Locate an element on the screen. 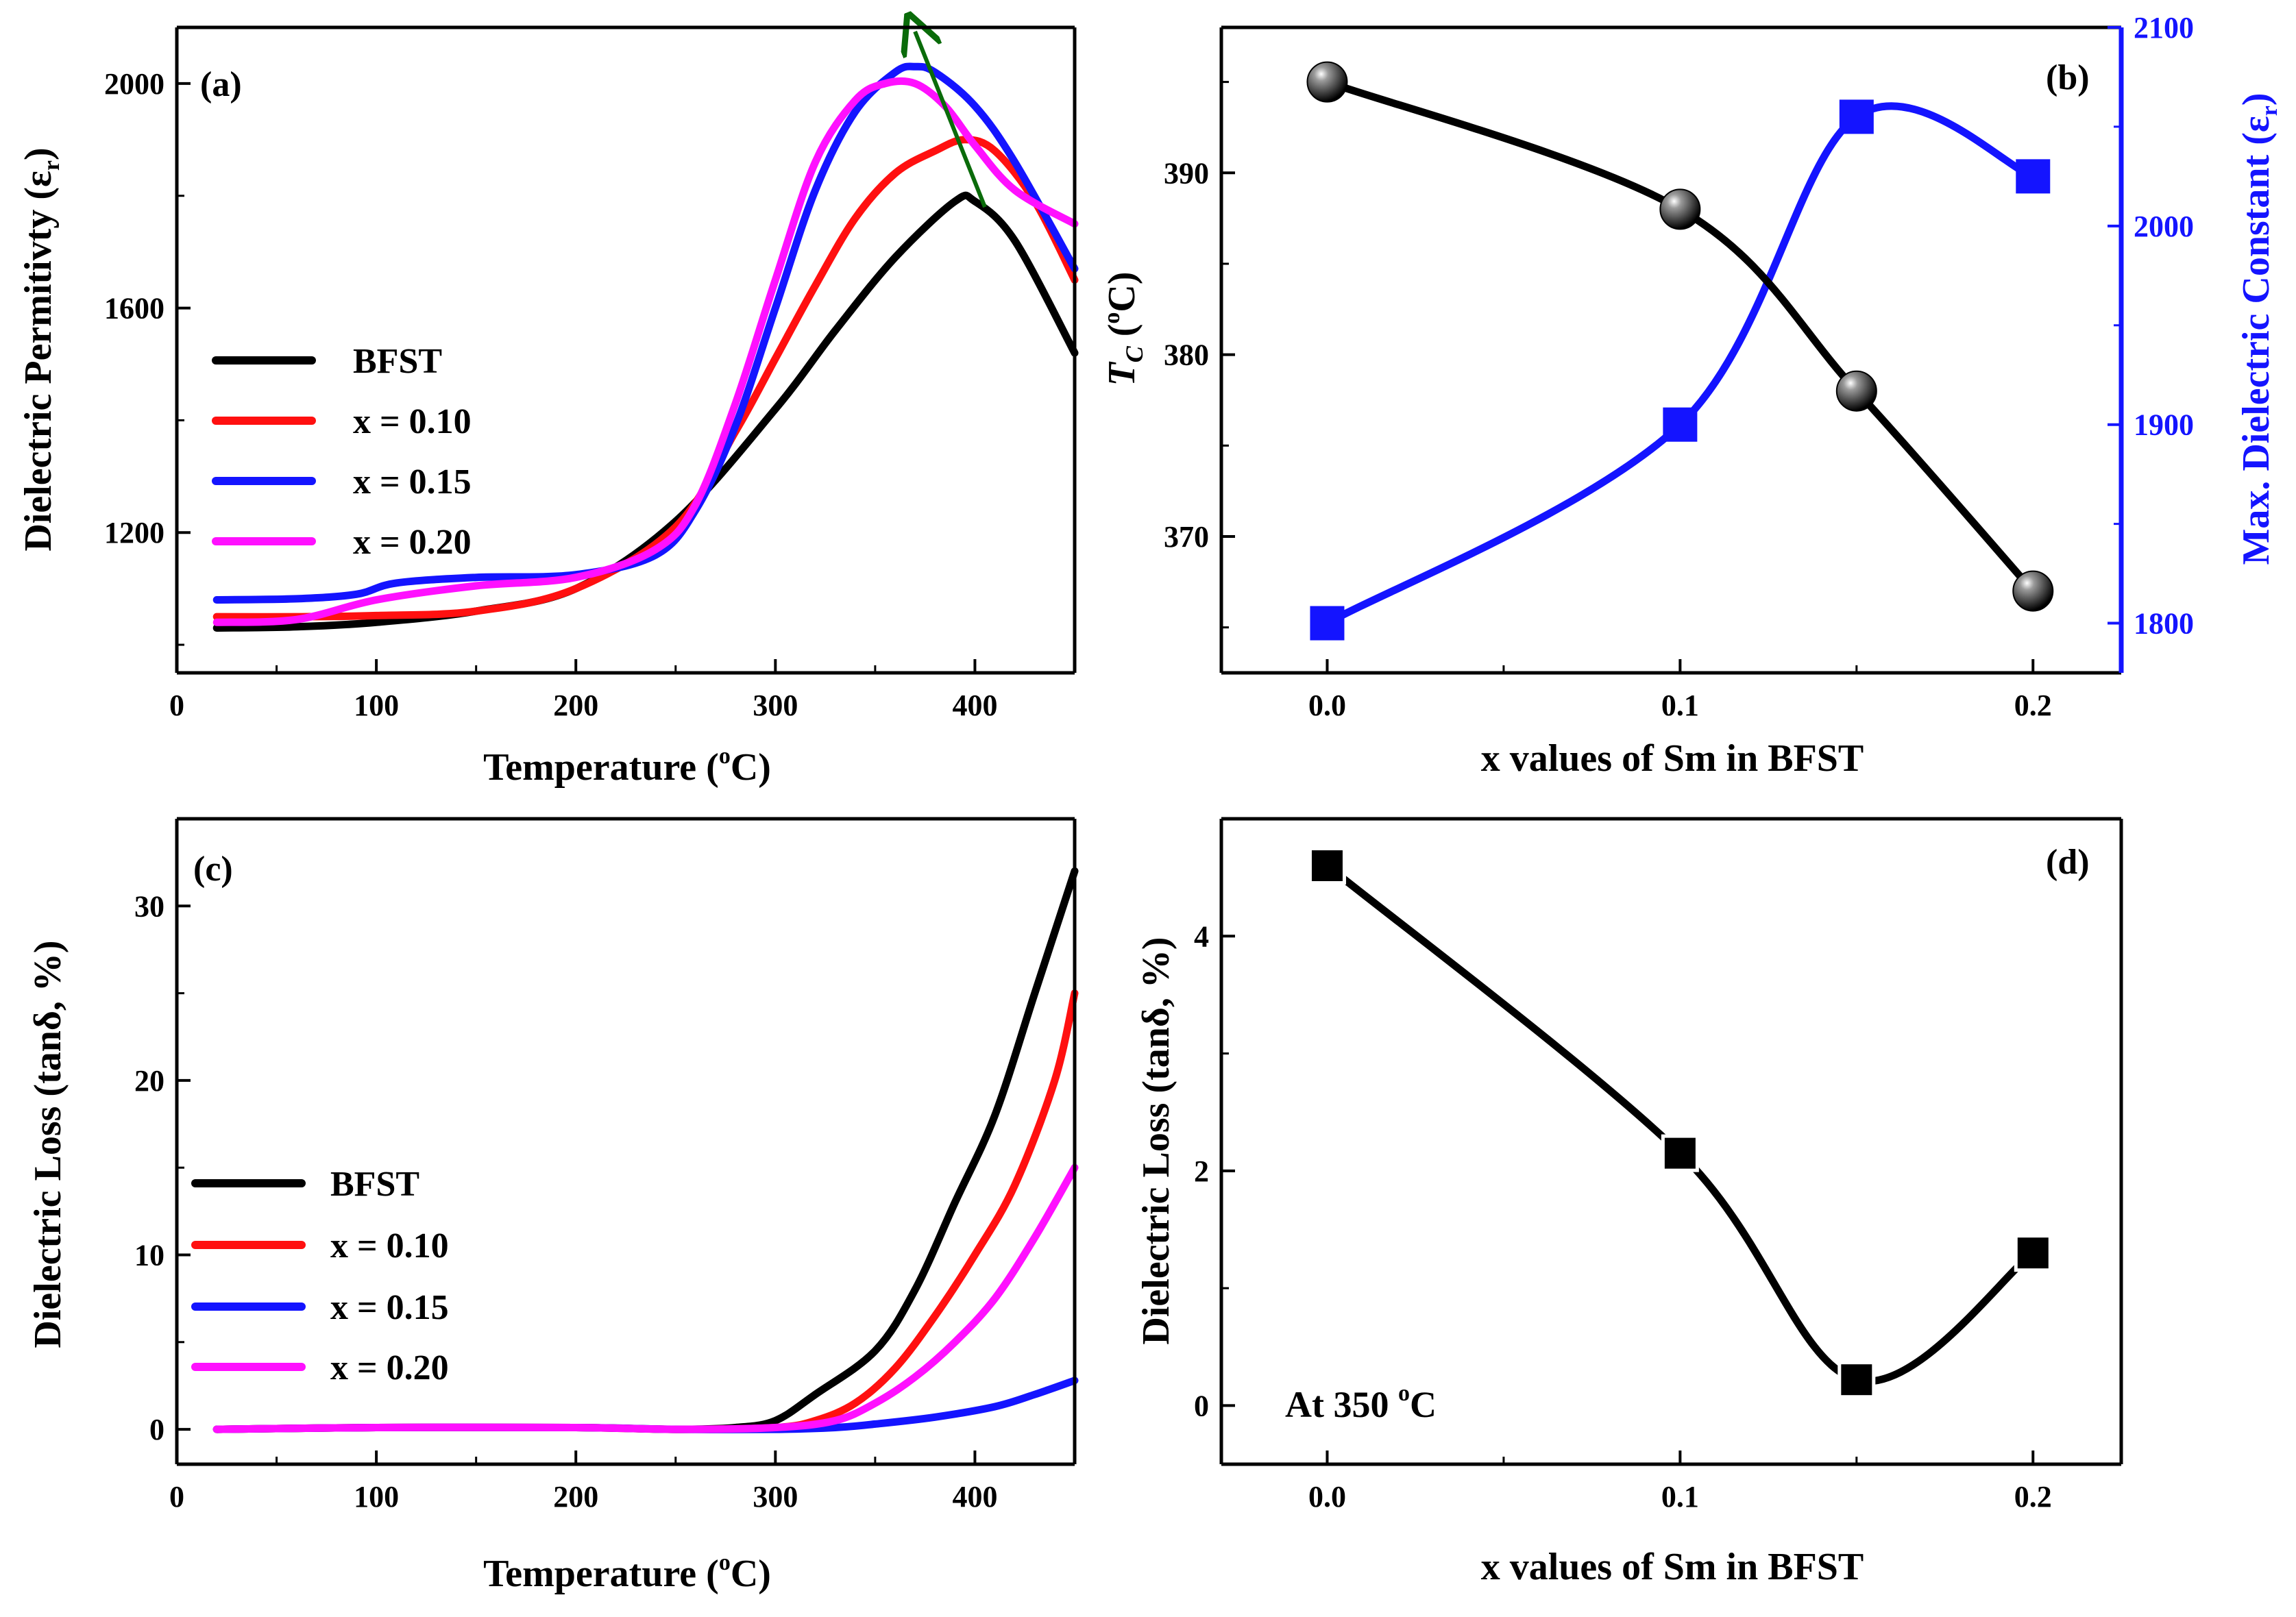 The width and height of the screenshot is (2296, 1617). panel-d-annotation-main: At 350 is located at coordinates (1341, 1404).